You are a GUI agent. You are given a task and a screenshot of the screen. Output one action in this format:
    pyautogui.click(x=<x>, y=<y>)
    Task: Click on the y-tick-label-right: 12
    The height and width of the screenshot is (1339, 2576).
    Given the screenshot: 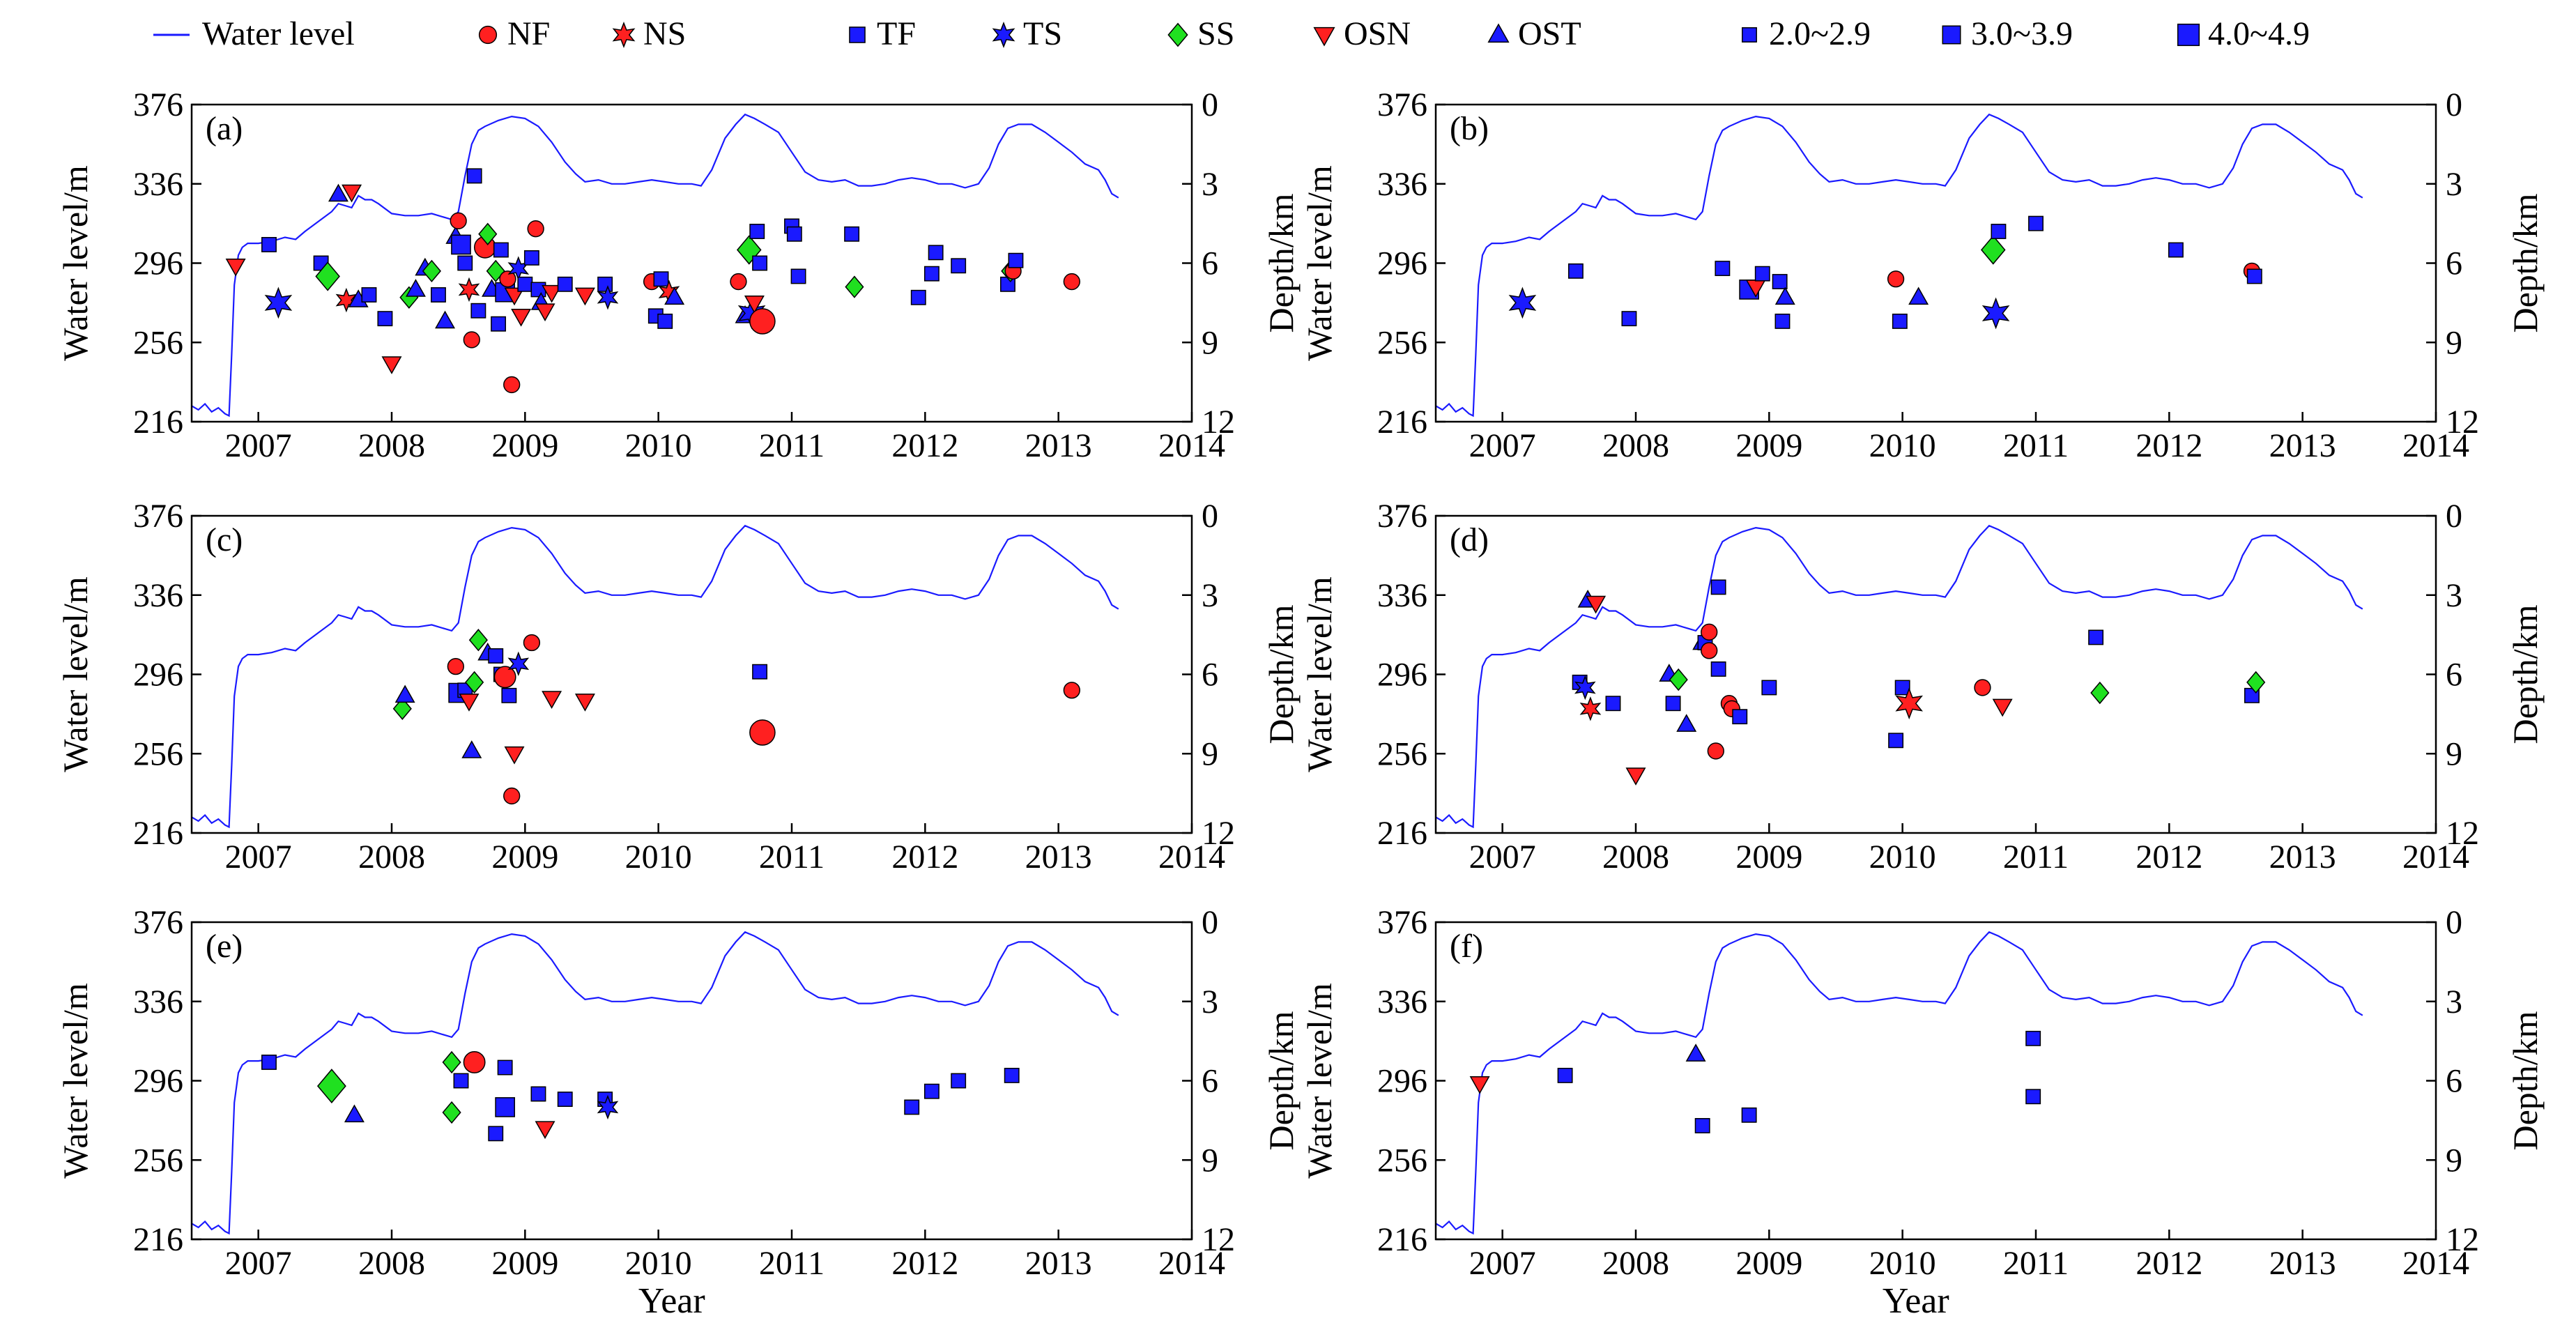 What is the action you would take?
    pyautogui.click(x=2462, y=422)
    